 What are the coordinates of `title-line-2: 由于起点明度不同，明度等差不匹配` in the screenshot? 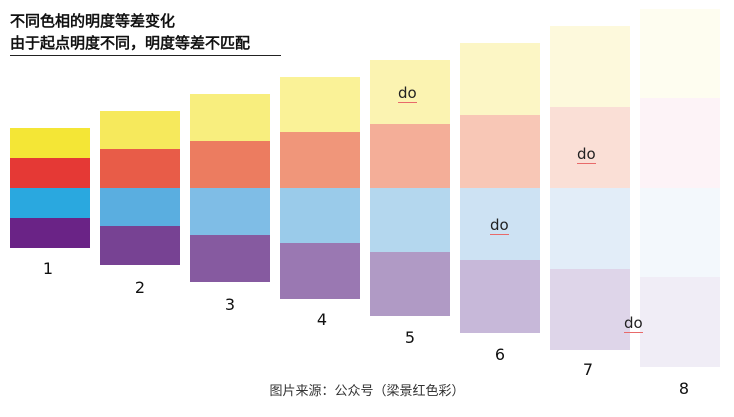 It's located at (130, 43).